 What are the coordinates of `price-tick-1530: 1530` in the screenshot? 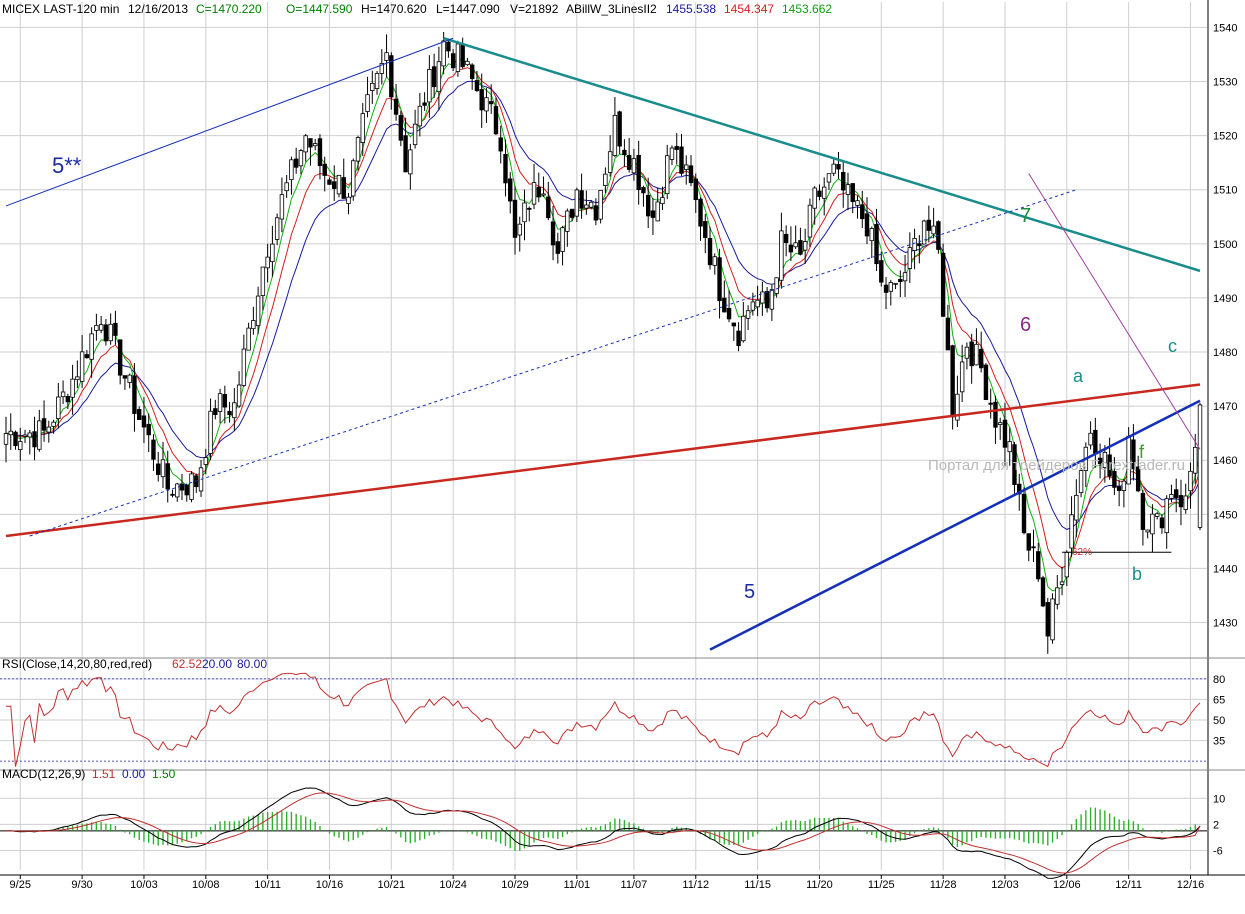 It's located at (1225, 83).